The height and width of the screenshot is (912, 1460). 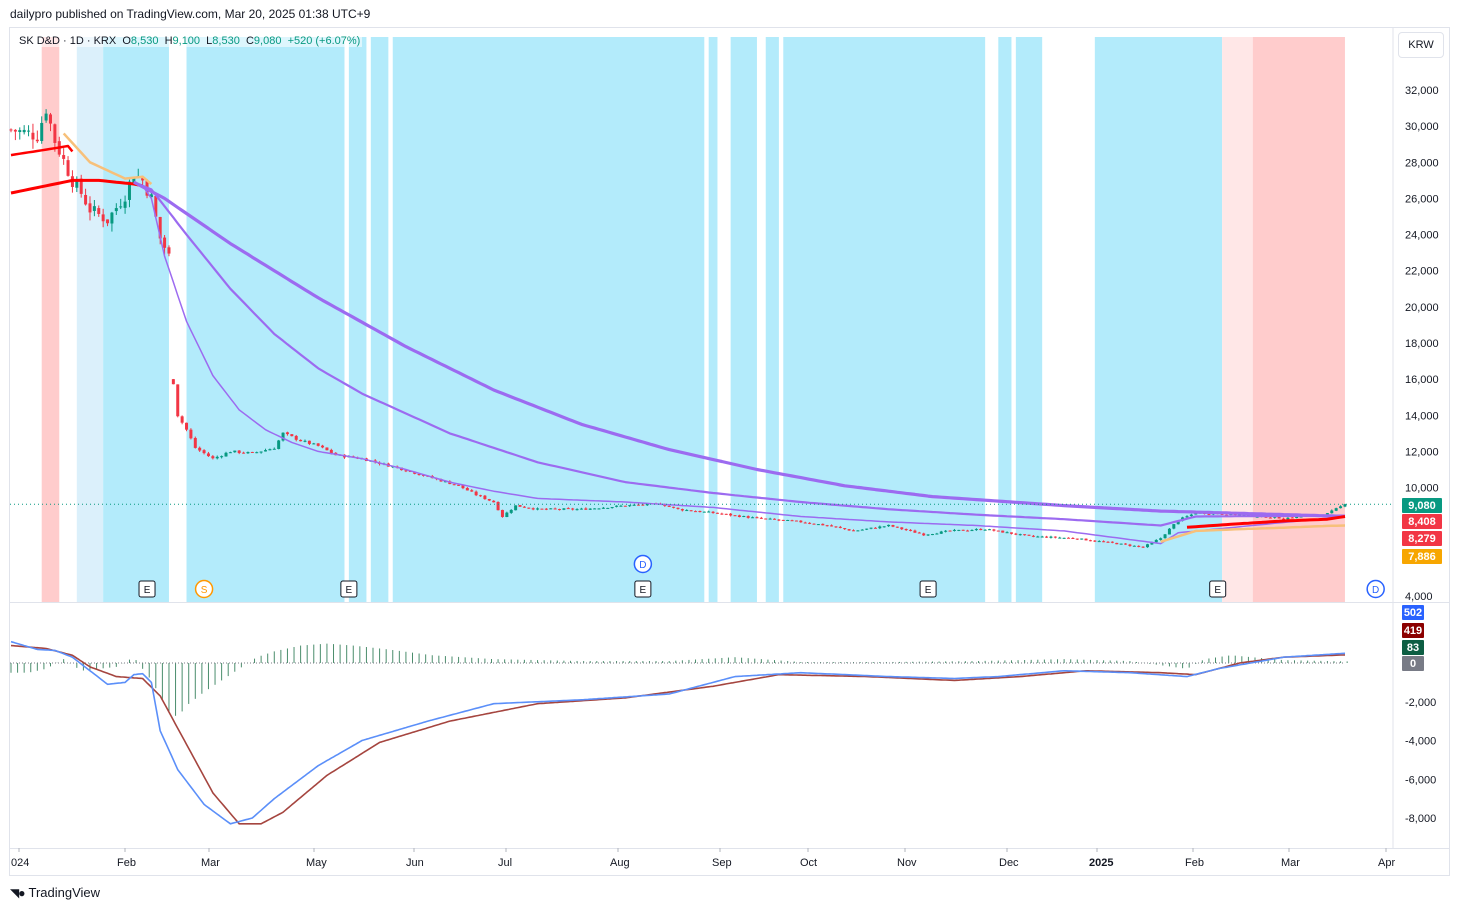 I want to click on price-axis-tick: 30,000, so click(x=1422, y=127).